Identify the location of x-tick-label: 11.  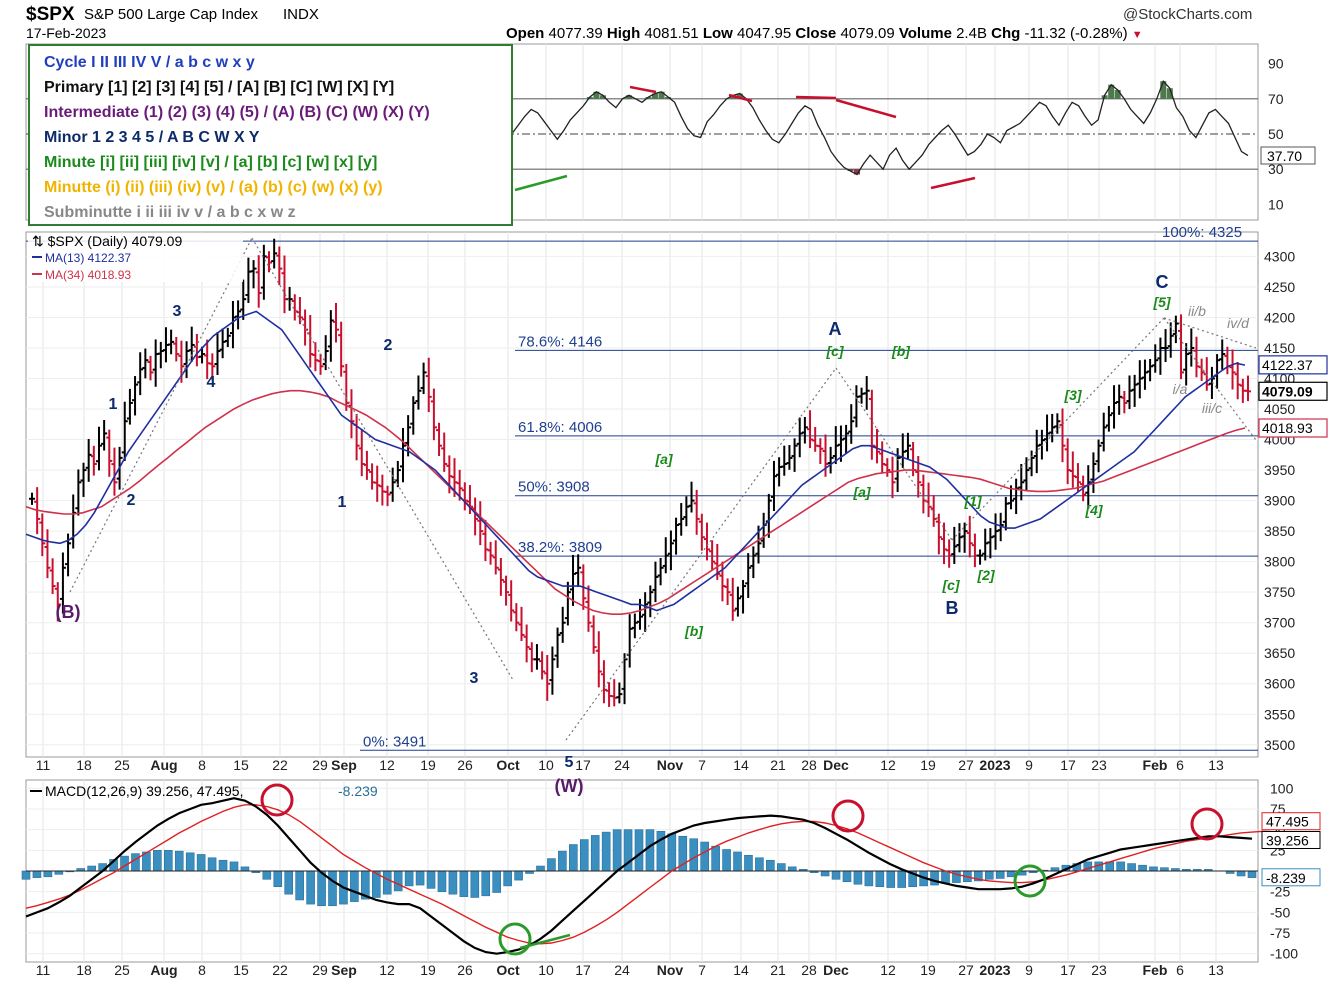
(43, 970).